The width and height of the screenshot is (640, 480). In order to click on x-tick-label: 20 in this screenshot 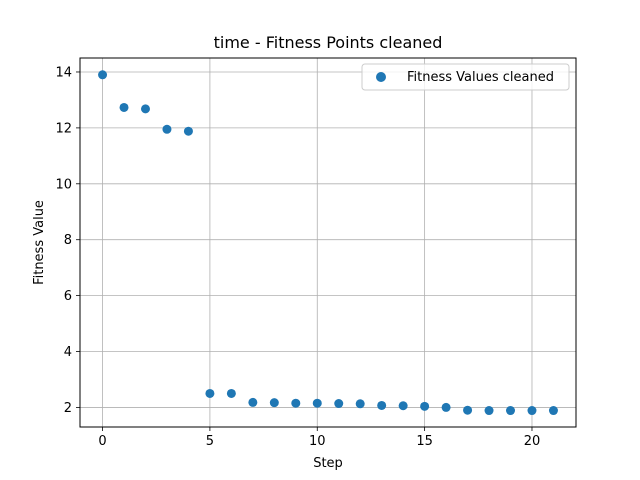, I will do `click(532, 441)`.